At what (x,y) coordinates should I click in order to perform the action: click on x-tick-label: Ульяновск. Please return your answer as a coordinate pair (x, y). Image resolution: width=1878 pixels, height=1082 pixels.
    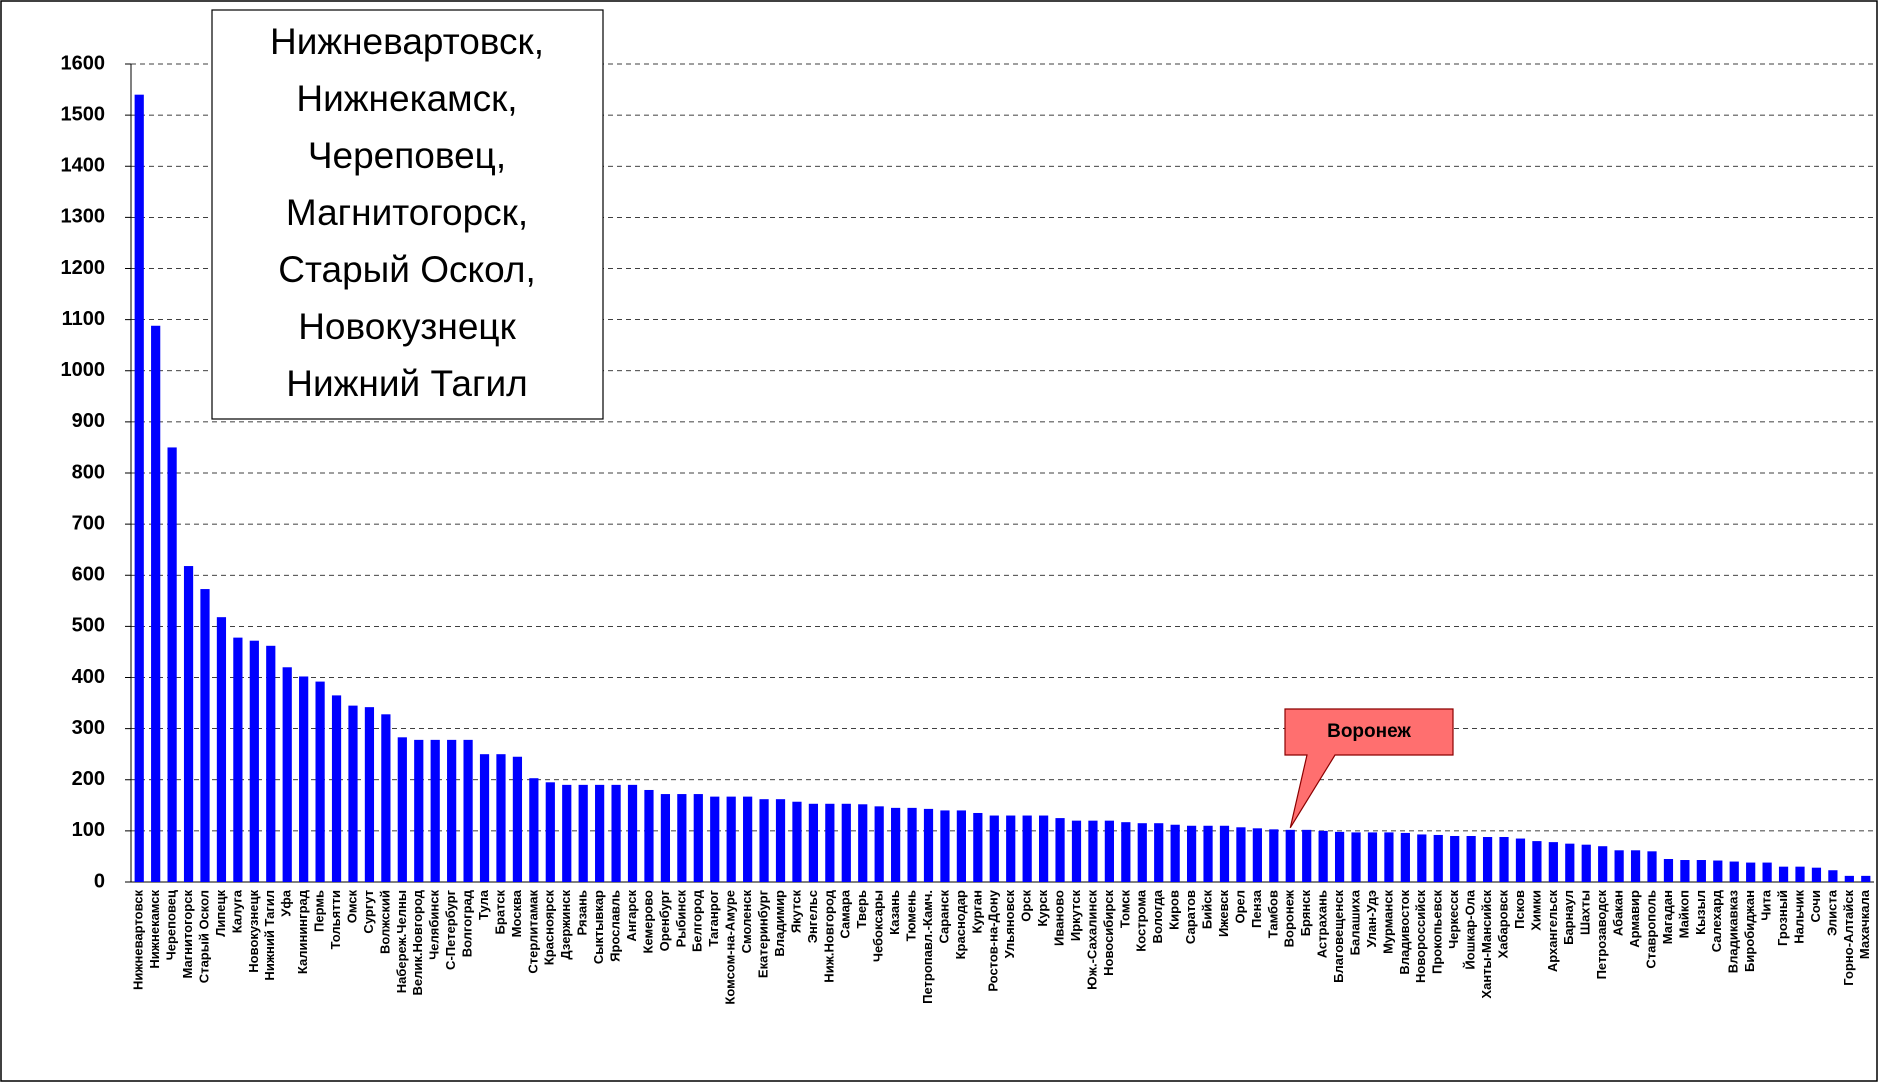
    Looking at the image, I should click on (1009, 924).